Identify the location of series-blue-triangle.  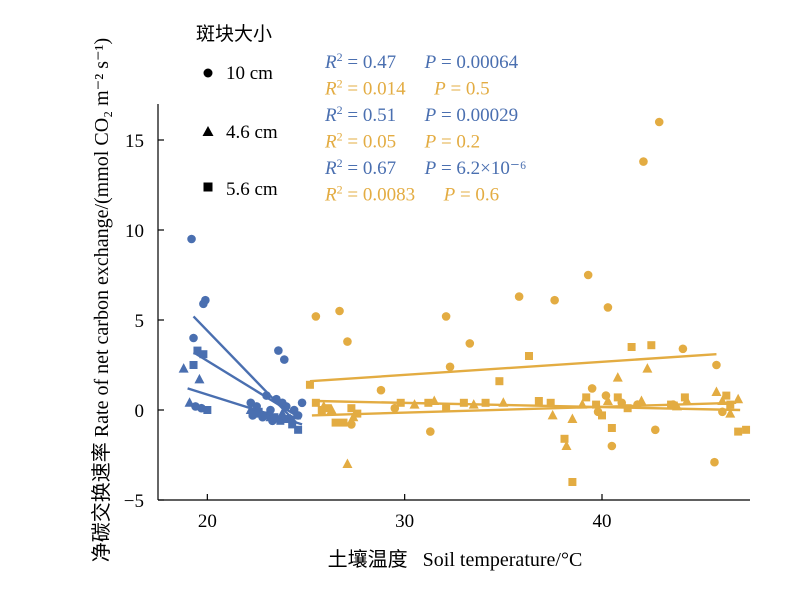
(240, 393).